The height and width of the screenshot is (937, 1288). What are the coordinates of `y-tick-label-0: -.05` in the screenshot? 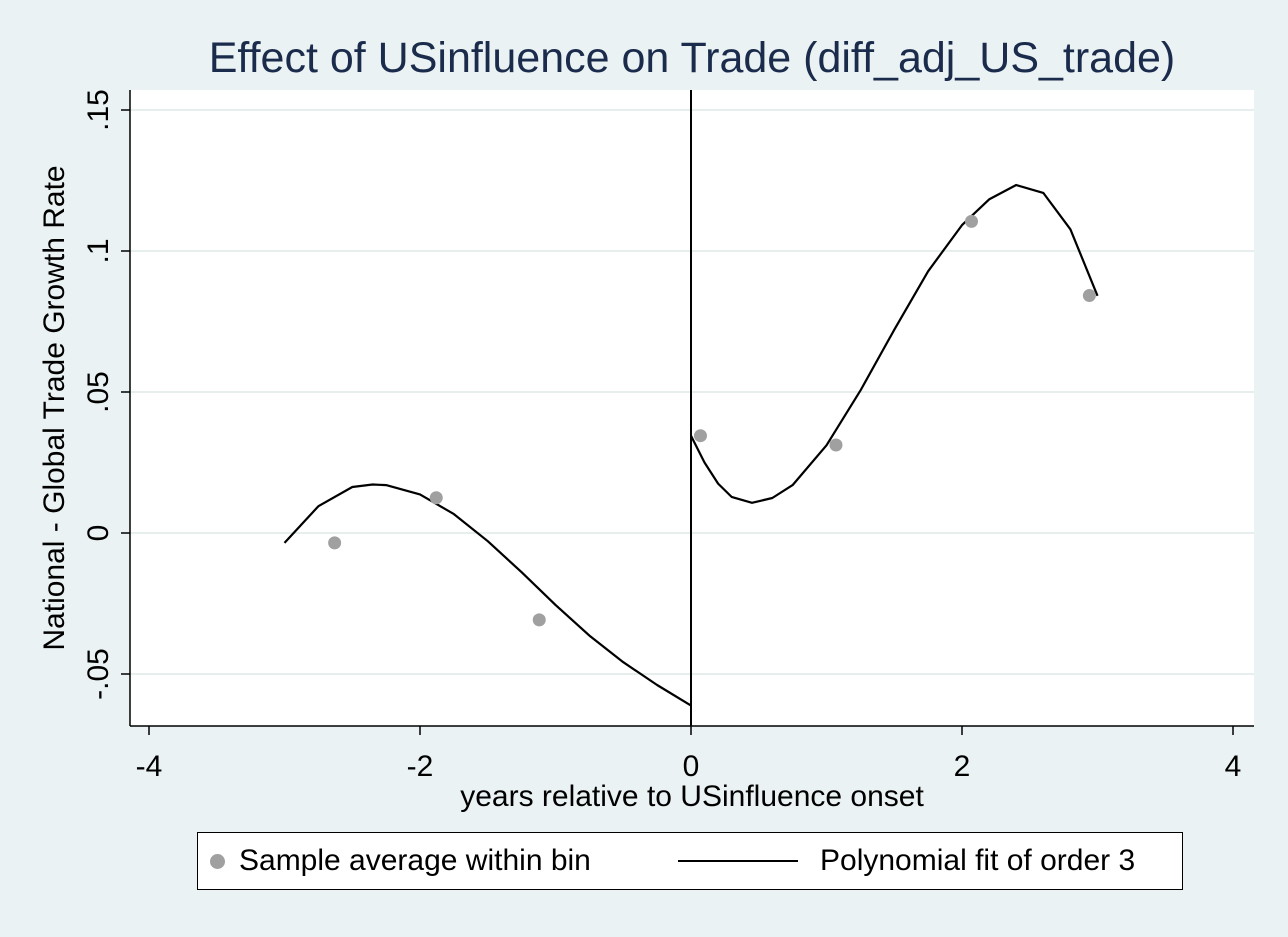 It's located at (98, 674).